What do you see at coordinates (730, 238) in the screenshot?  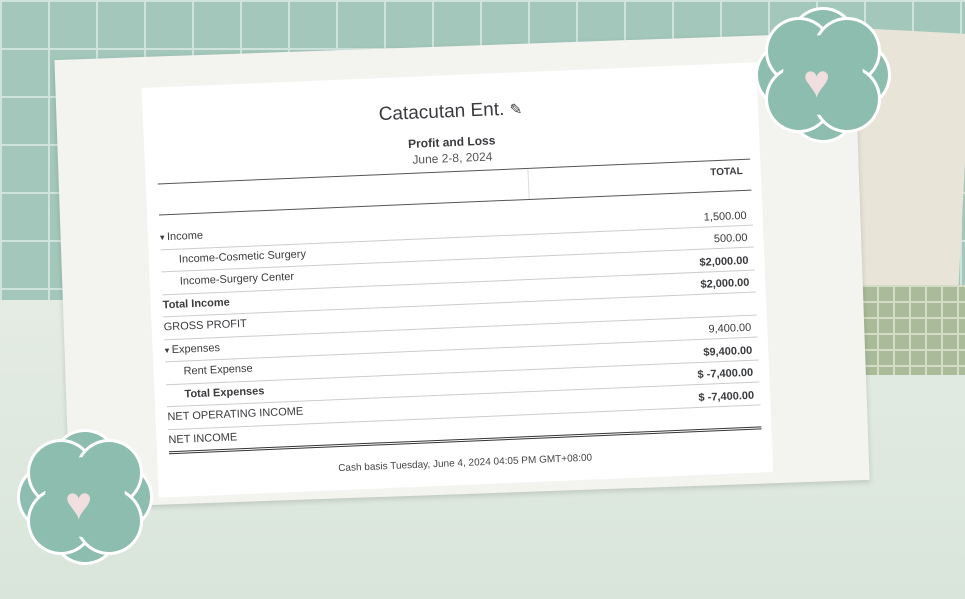 I see `row-value: 500.00` at bounding box center [730, 238].